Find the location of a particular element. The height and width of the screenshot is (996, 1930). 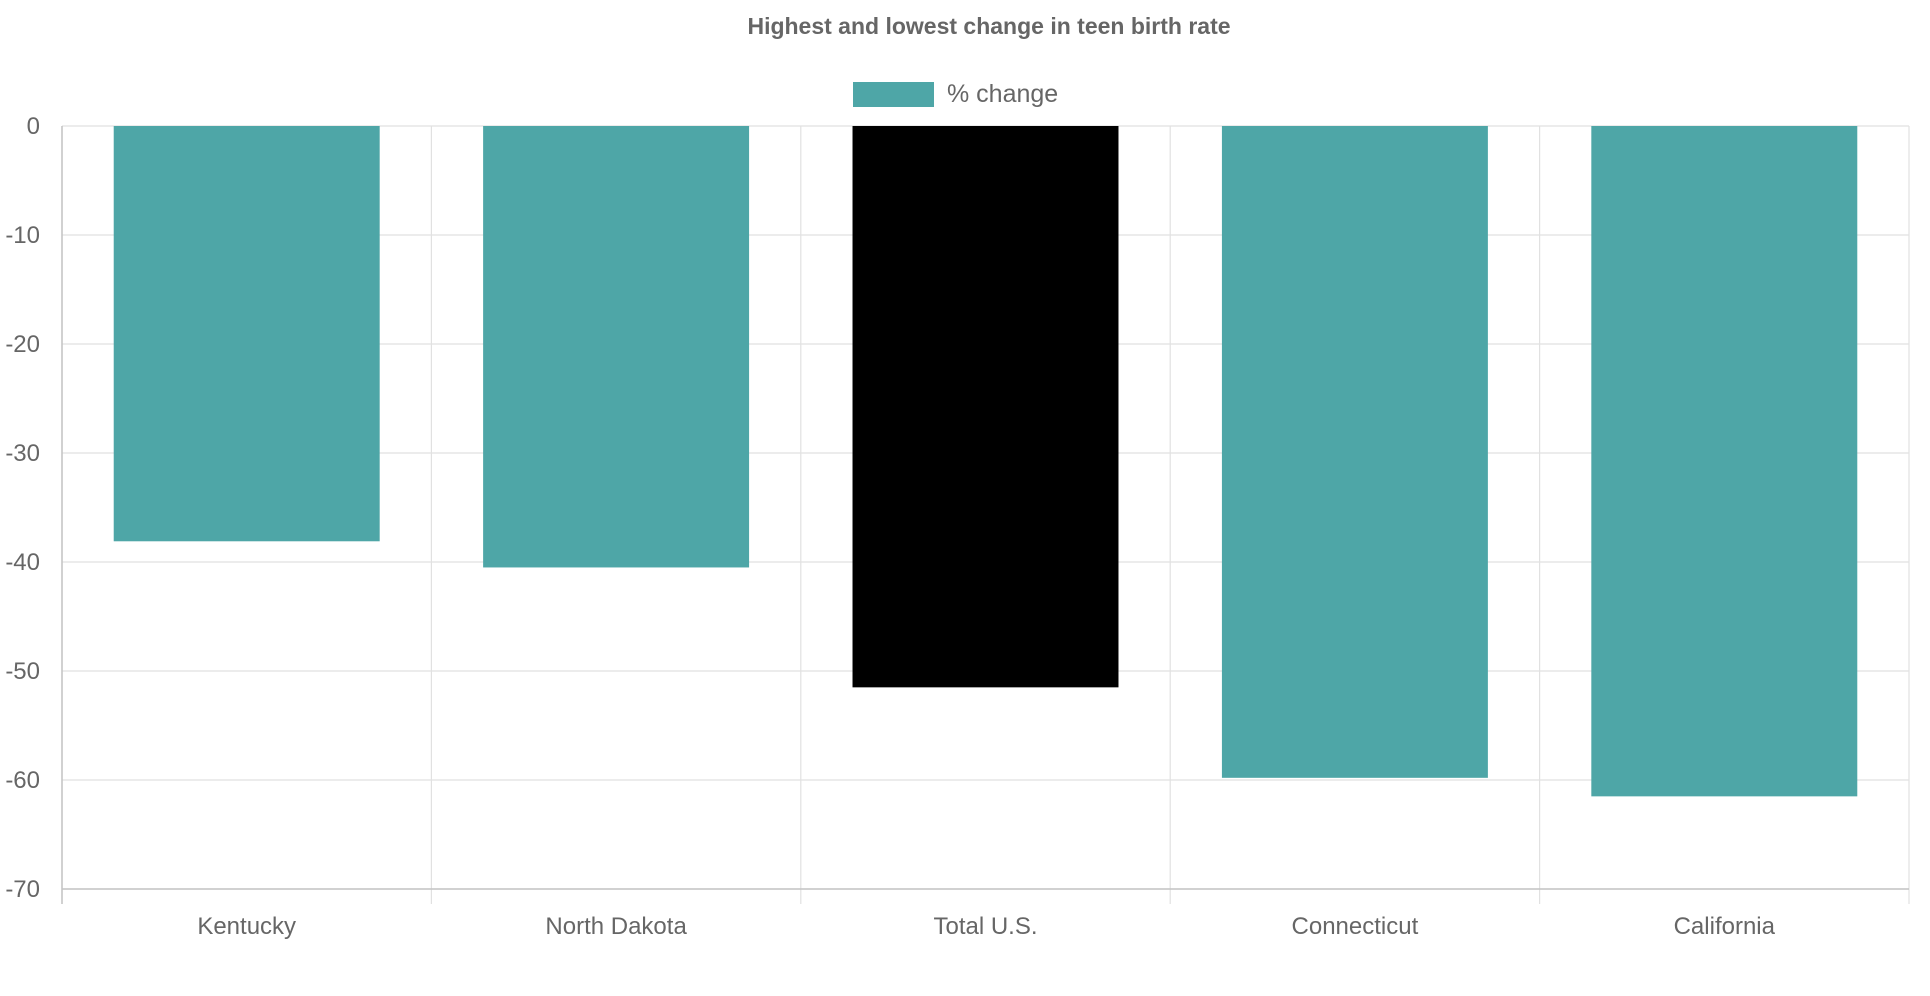

legend-label: % change is located at coordinates (1002, 94).